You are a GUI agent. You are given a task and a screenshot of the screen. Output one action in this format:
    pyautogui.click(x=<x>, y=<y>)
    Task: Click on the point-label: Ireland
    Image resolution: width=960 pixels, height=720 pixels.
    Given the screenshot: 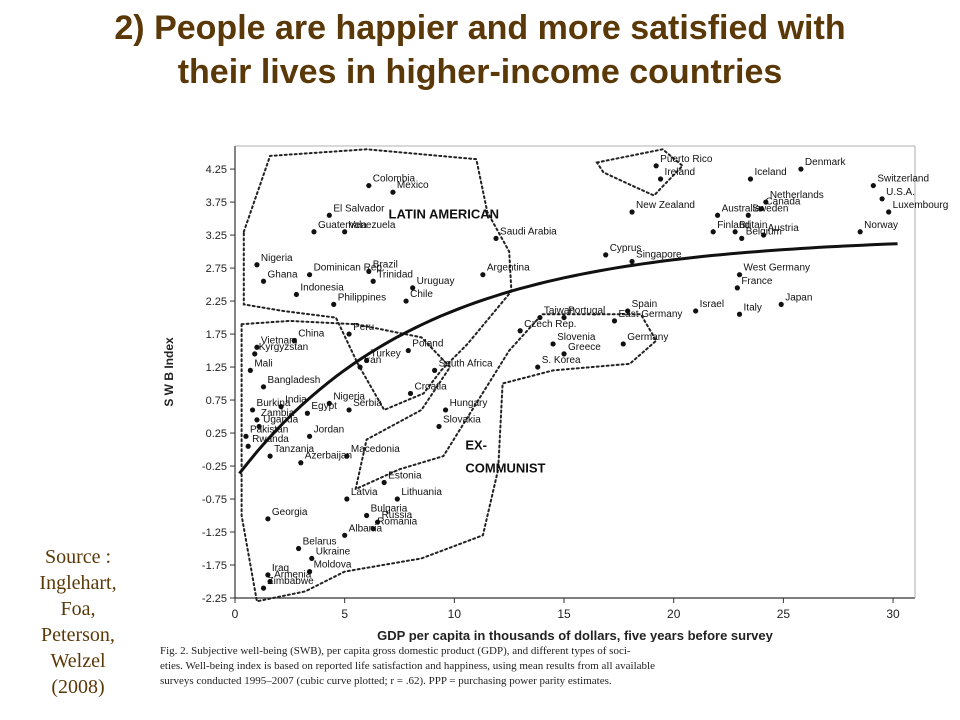 What is the action you would take?
    pyautogui.click(x=680, y=172)
    